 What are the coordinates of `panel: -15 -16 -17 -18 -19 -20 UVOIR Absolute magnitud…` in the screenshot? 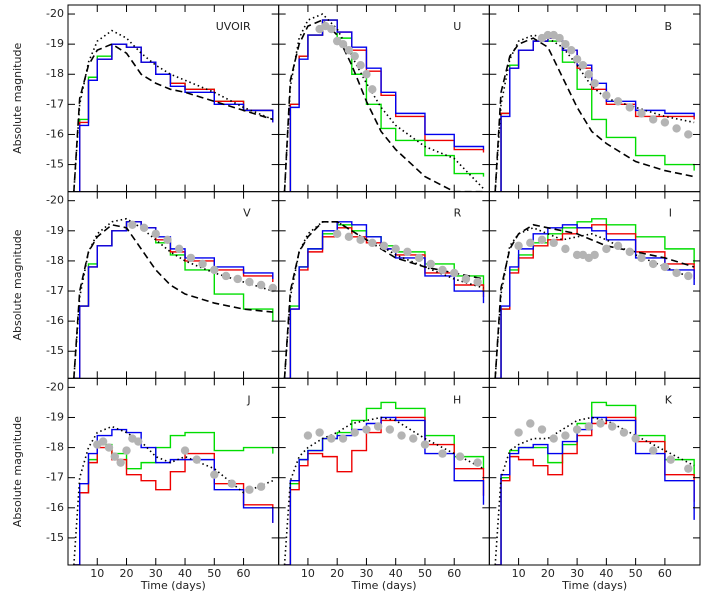 It's located at (145, 98).